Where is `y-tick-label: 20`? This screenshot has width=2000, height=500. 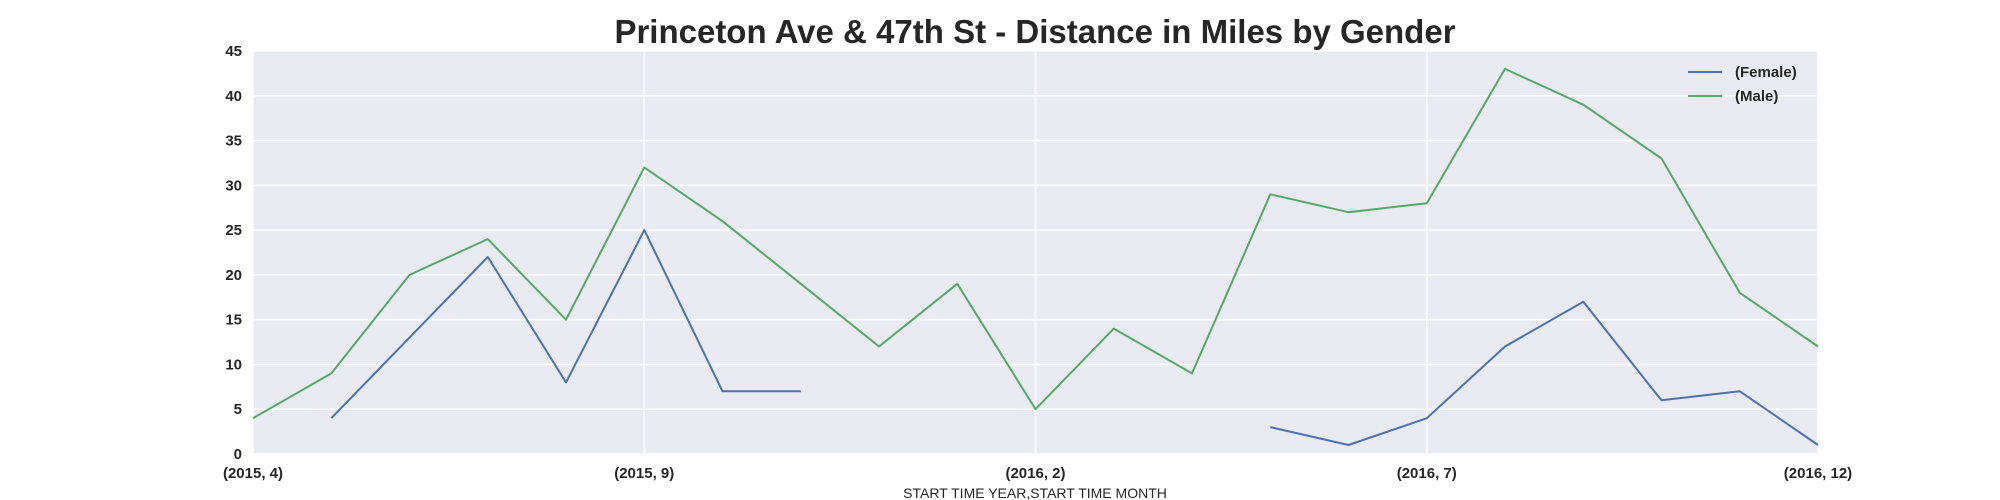
y-tick-label: 20 is located at coordinates (233, 275).